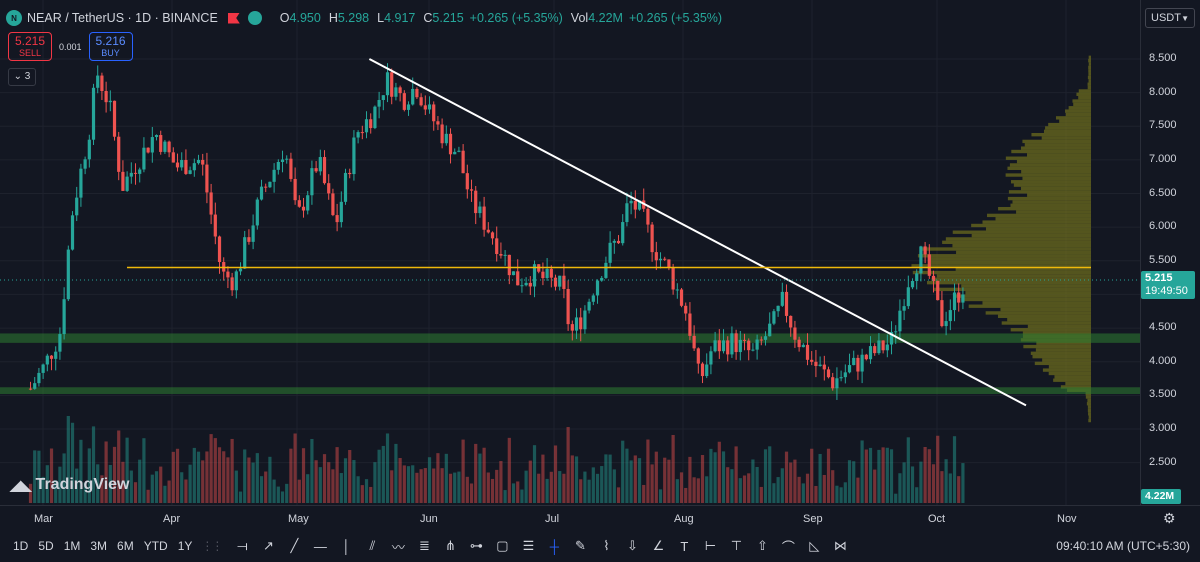  Describe the element at coordinates (254, 18) in the screenshot. I see `market-status-icon` at that location.